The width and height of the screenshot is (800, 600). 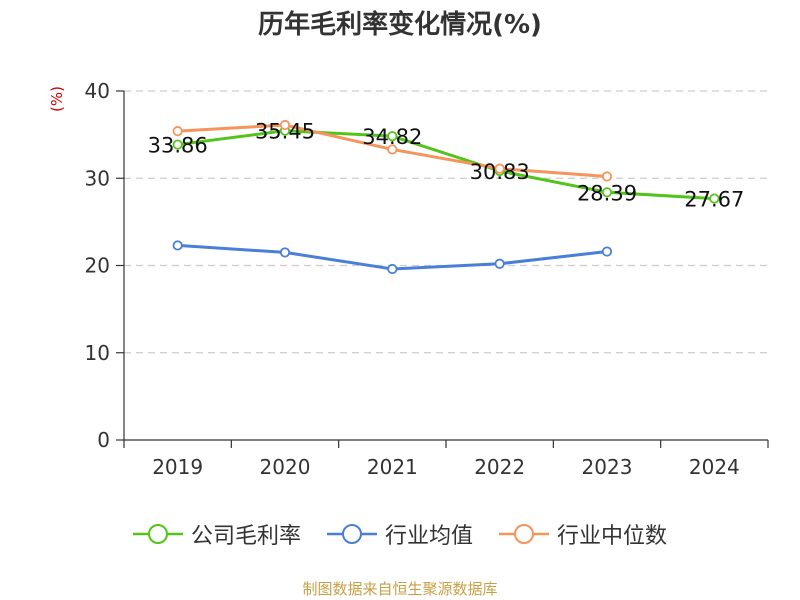 I want to click on x-tick-label-2023: 2023, so click(x=607, y=467).